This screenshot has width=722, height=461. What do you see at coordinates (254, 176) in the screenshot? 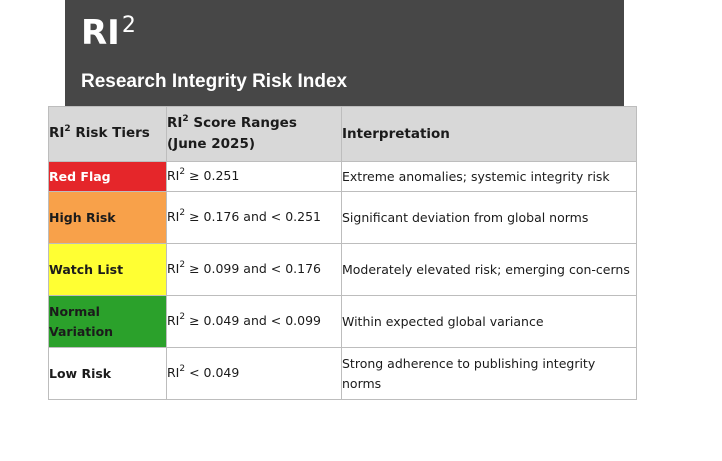
I see `range-cell: RI2 ≥ 0.251` at bounding box center [254, 176].